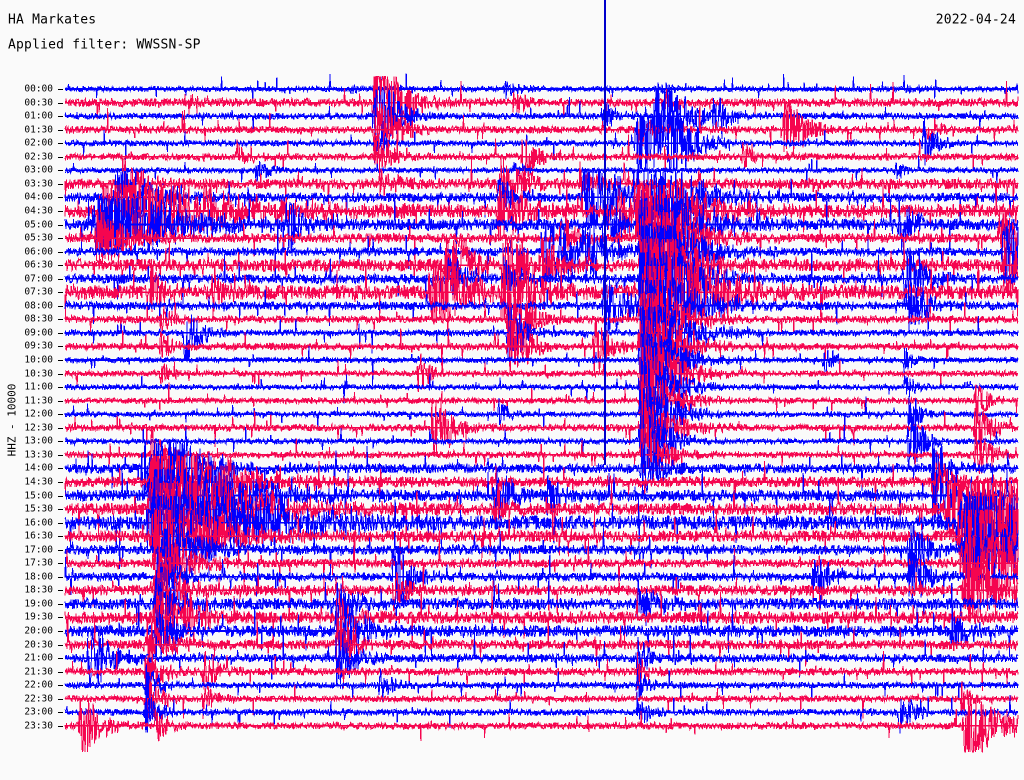 The image size is (1024, 780). What do you see at coordinates (38, 590) in the screenshot?
I see `time-label: 18:30` at bounding box center [38, 590].